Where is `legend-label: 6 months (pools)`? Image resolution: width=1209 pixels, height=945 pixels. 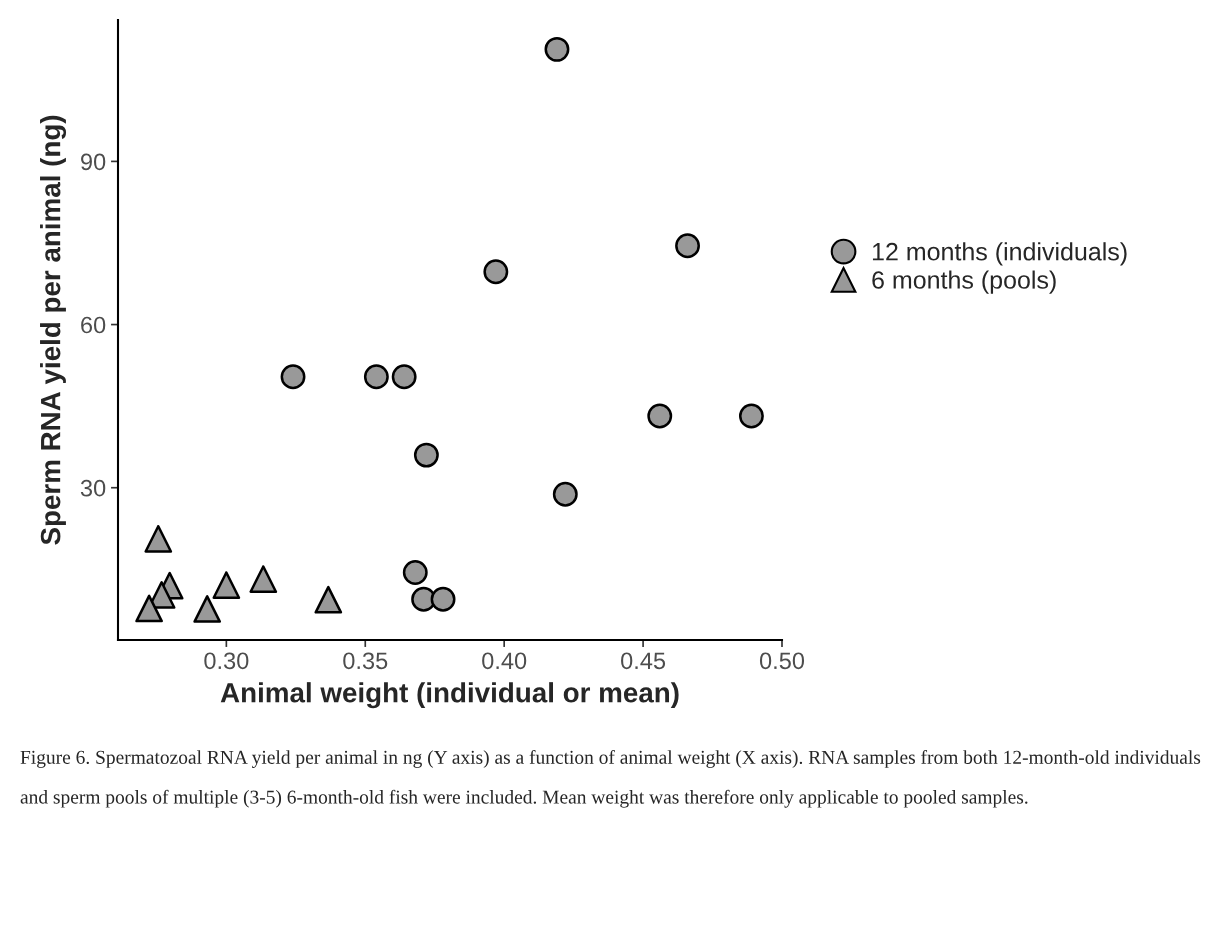
legend-label: 6 months (pools) is located at coordinates (964, 282).